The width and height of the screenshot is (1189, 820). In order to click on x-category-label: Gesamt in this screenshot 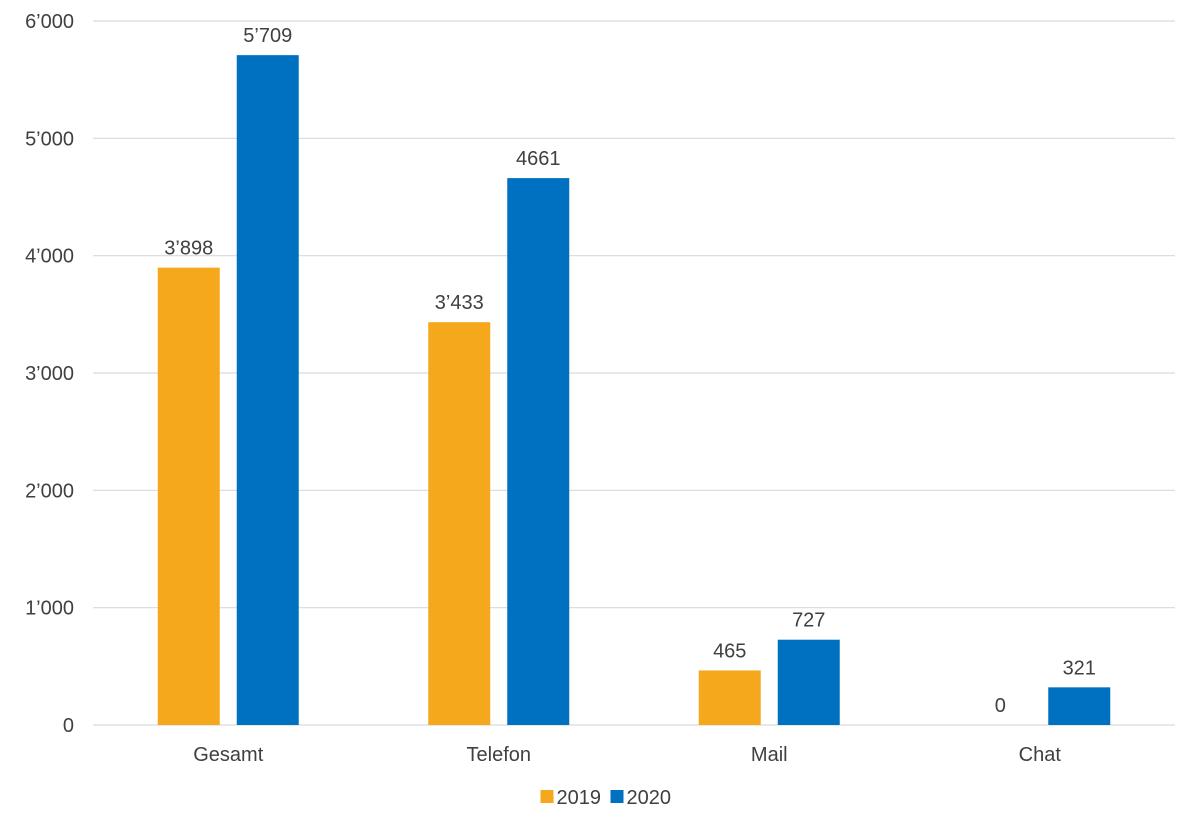, I will do `click(228, 755)`.